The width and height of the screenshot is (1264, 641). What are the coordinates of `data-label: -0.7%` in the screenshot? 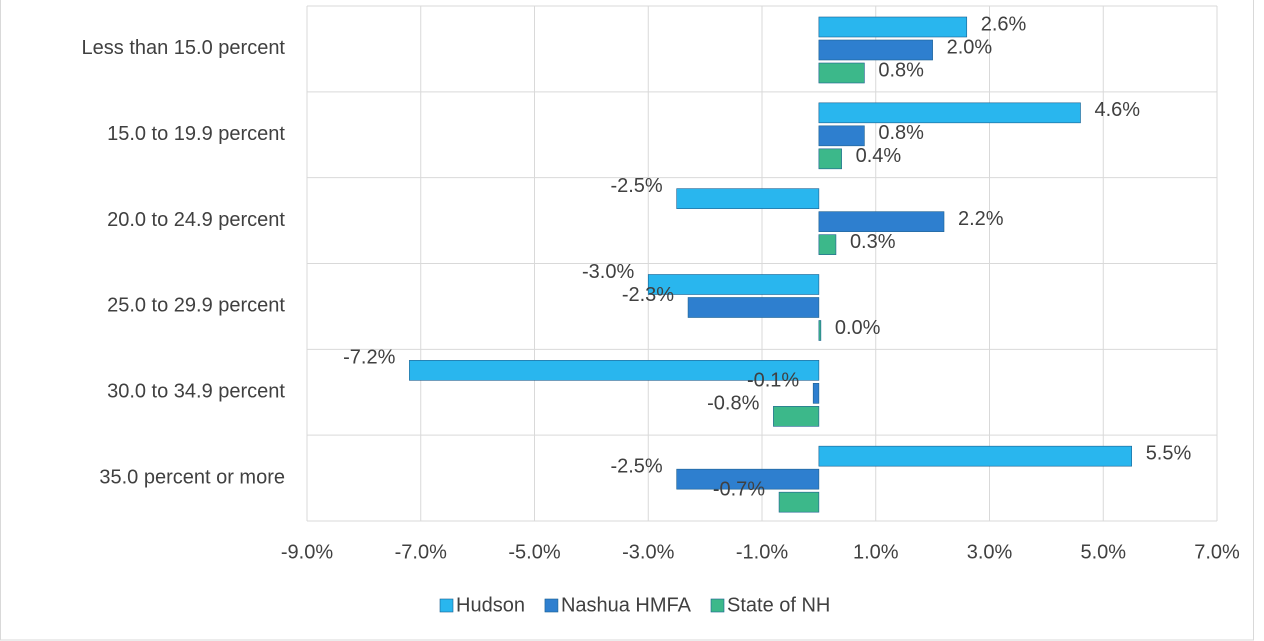 It's located at (739, 489).